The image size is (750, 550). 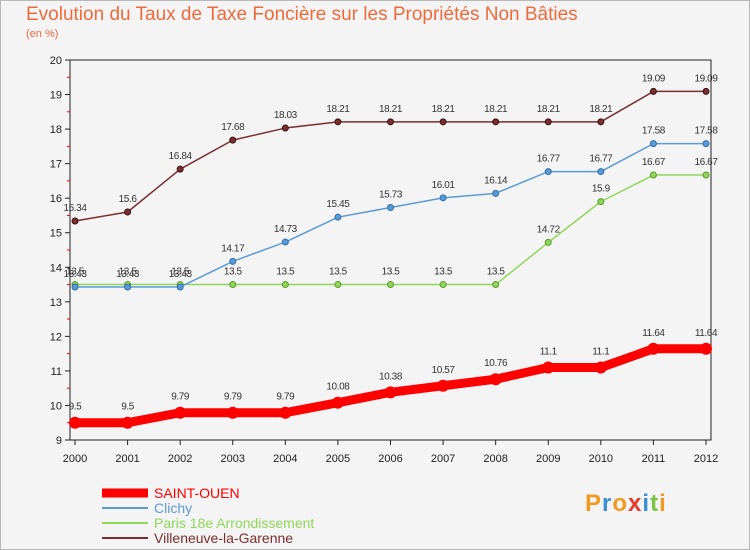 What do you see at coordinates (233, 459) in the screenshot?
I see `x-tick-label: 2003` at bounding box center [233, 459].